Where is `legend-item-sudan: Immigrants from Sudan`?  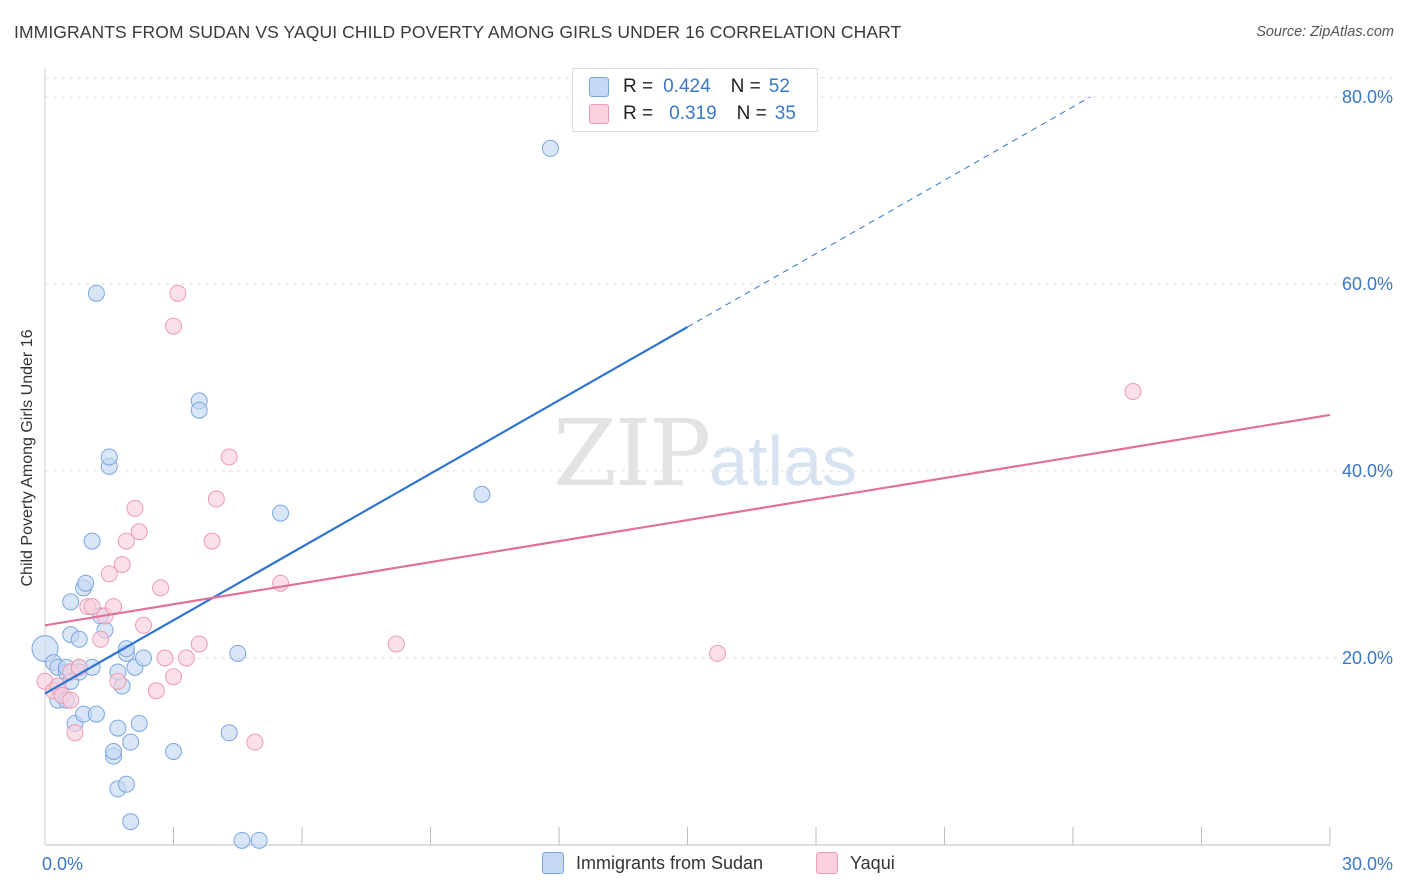 legend-item-sudan: Immigrants from Sudan is located at coordinates (652, 863).